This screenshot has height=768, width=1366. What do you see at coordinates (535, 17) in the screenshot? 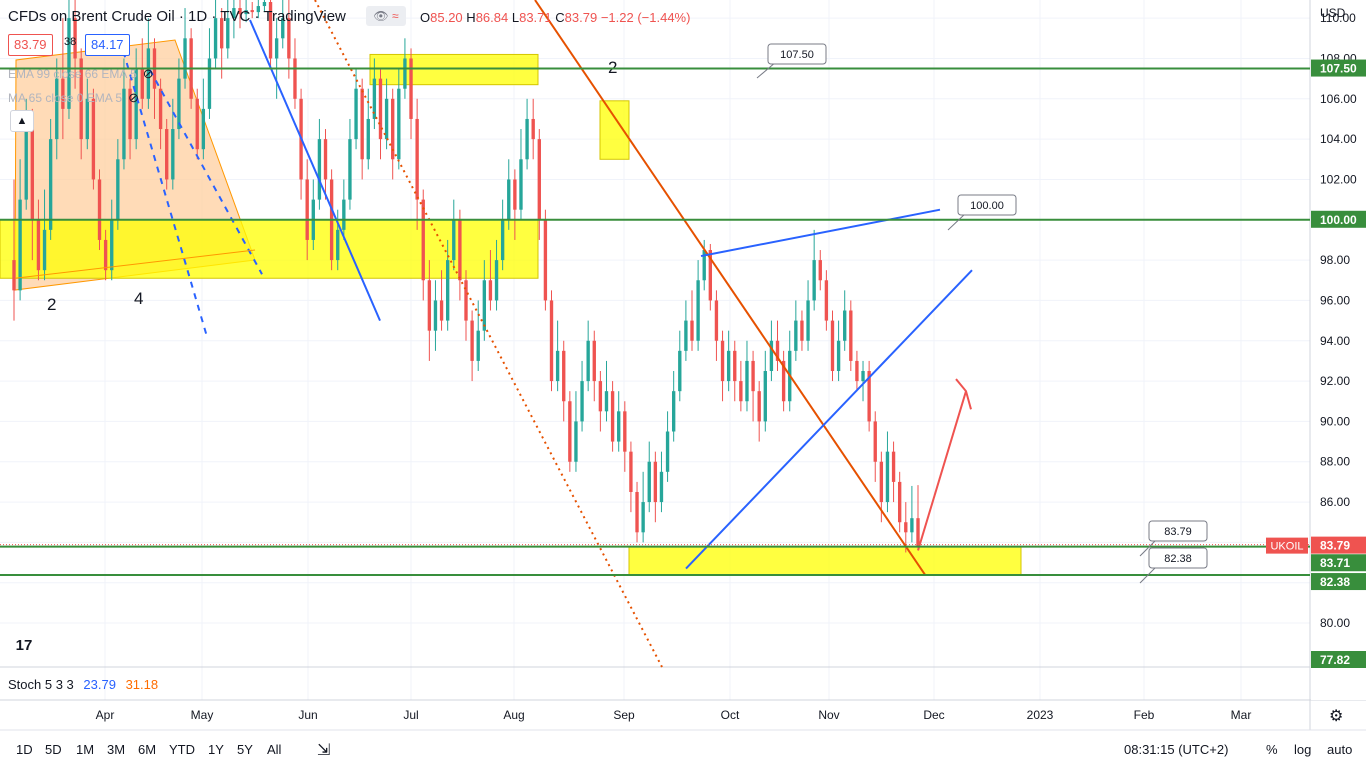
I see `low-value: 83.71` at bounding box center [535, 17].